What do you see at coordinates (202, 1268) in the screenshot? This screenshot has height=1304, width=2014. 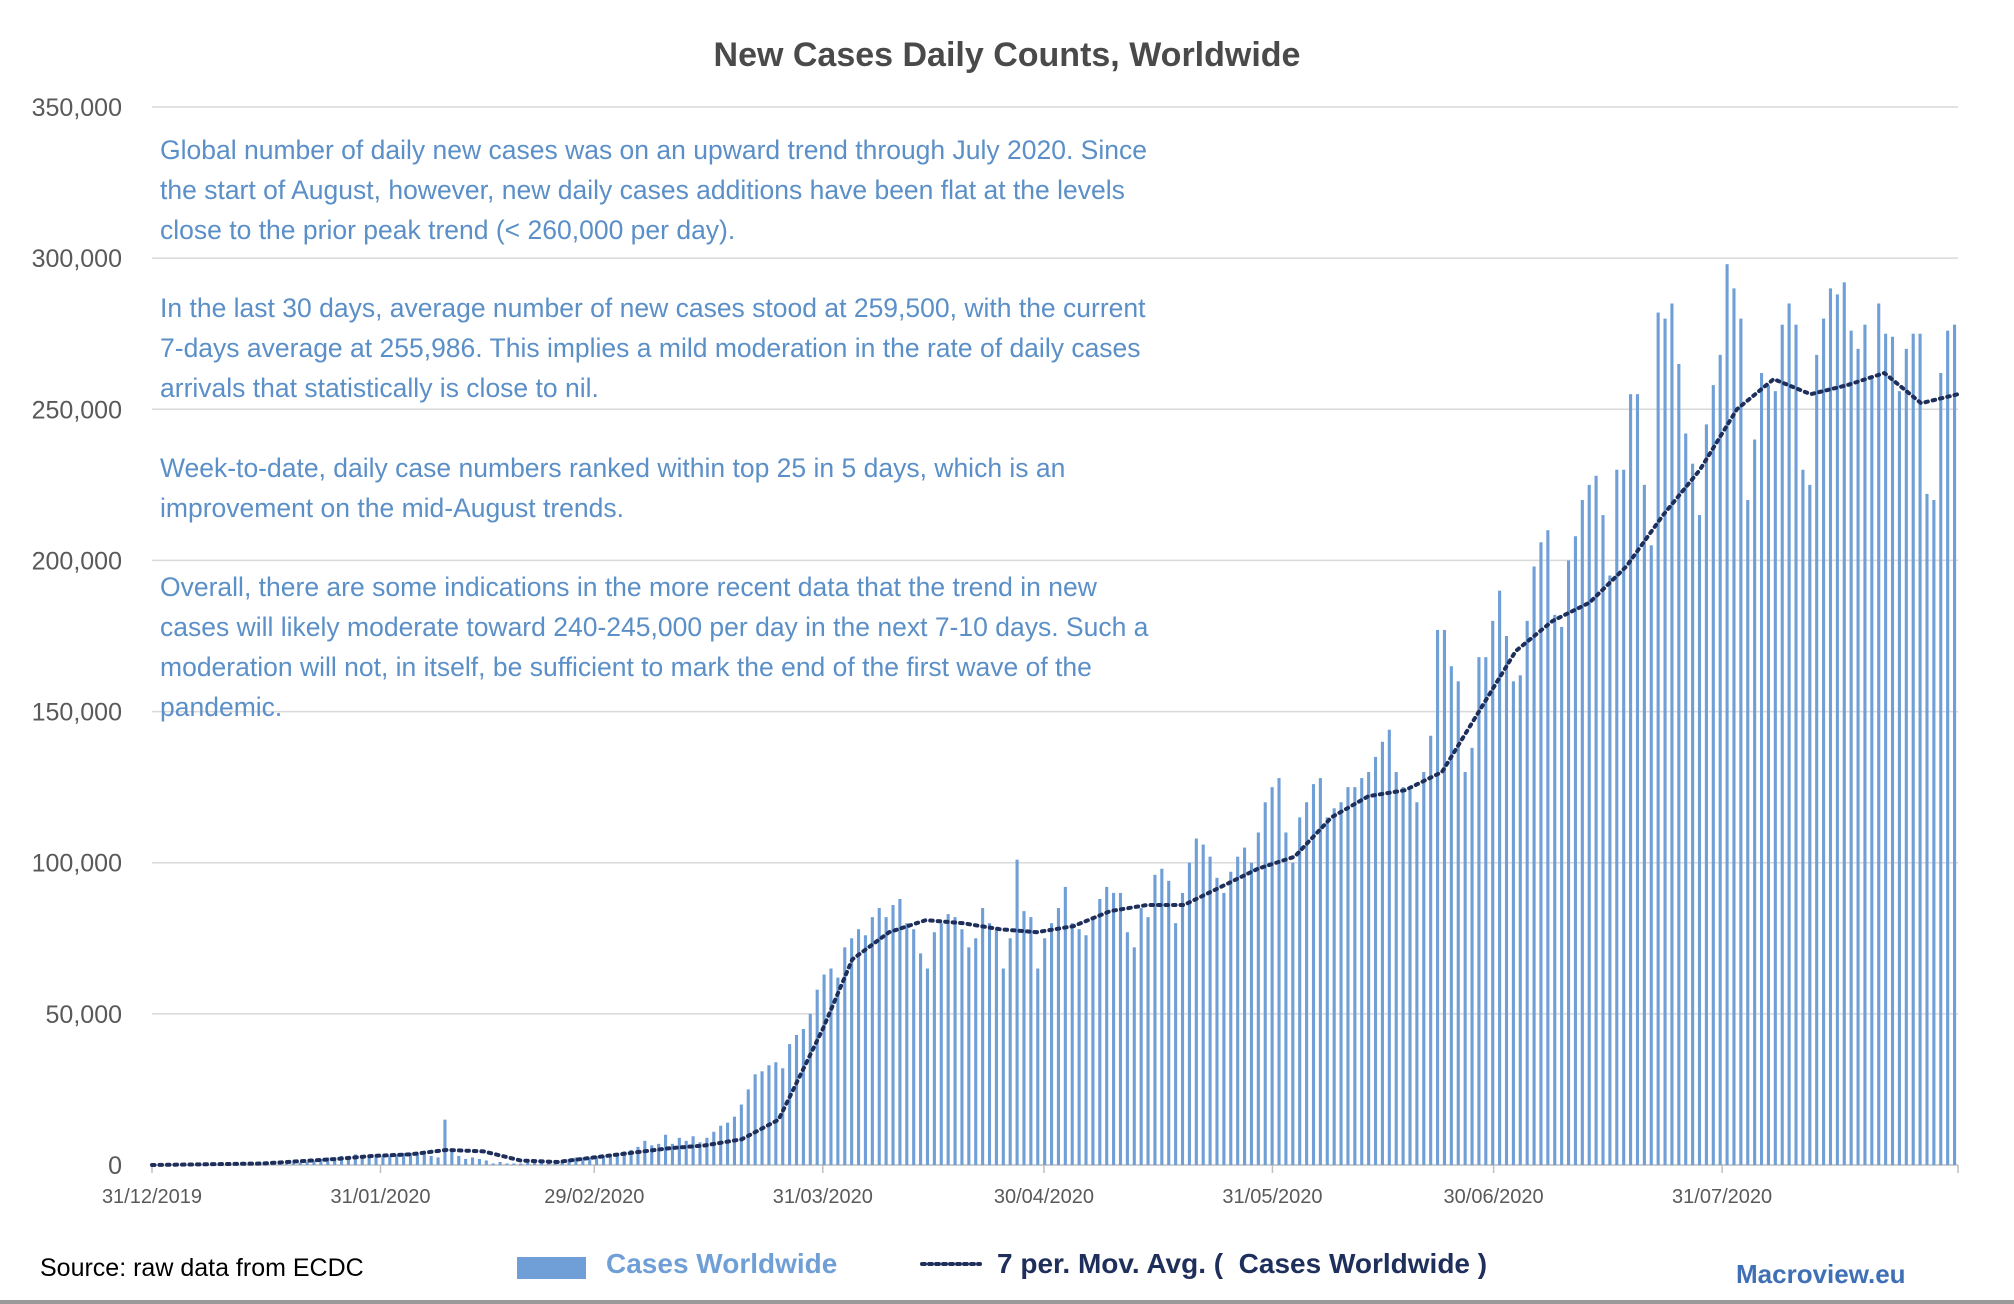 I see `source-note: Source: raw data from ECDC` at bounding box center [202, 1268].